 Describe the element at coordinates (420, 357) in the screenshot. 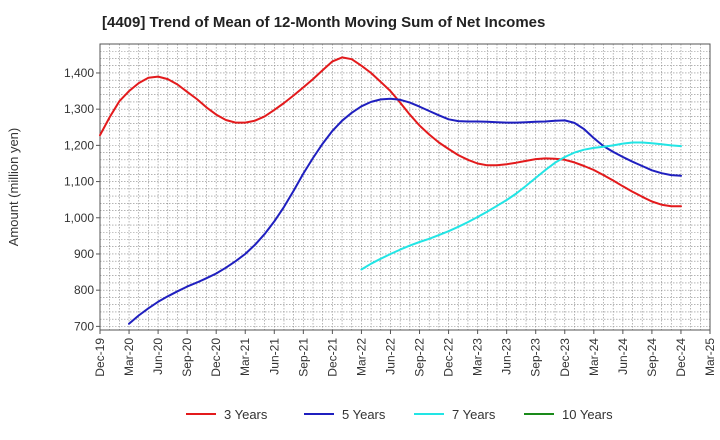

I see `x-tick-label: Sep-22` at that location.